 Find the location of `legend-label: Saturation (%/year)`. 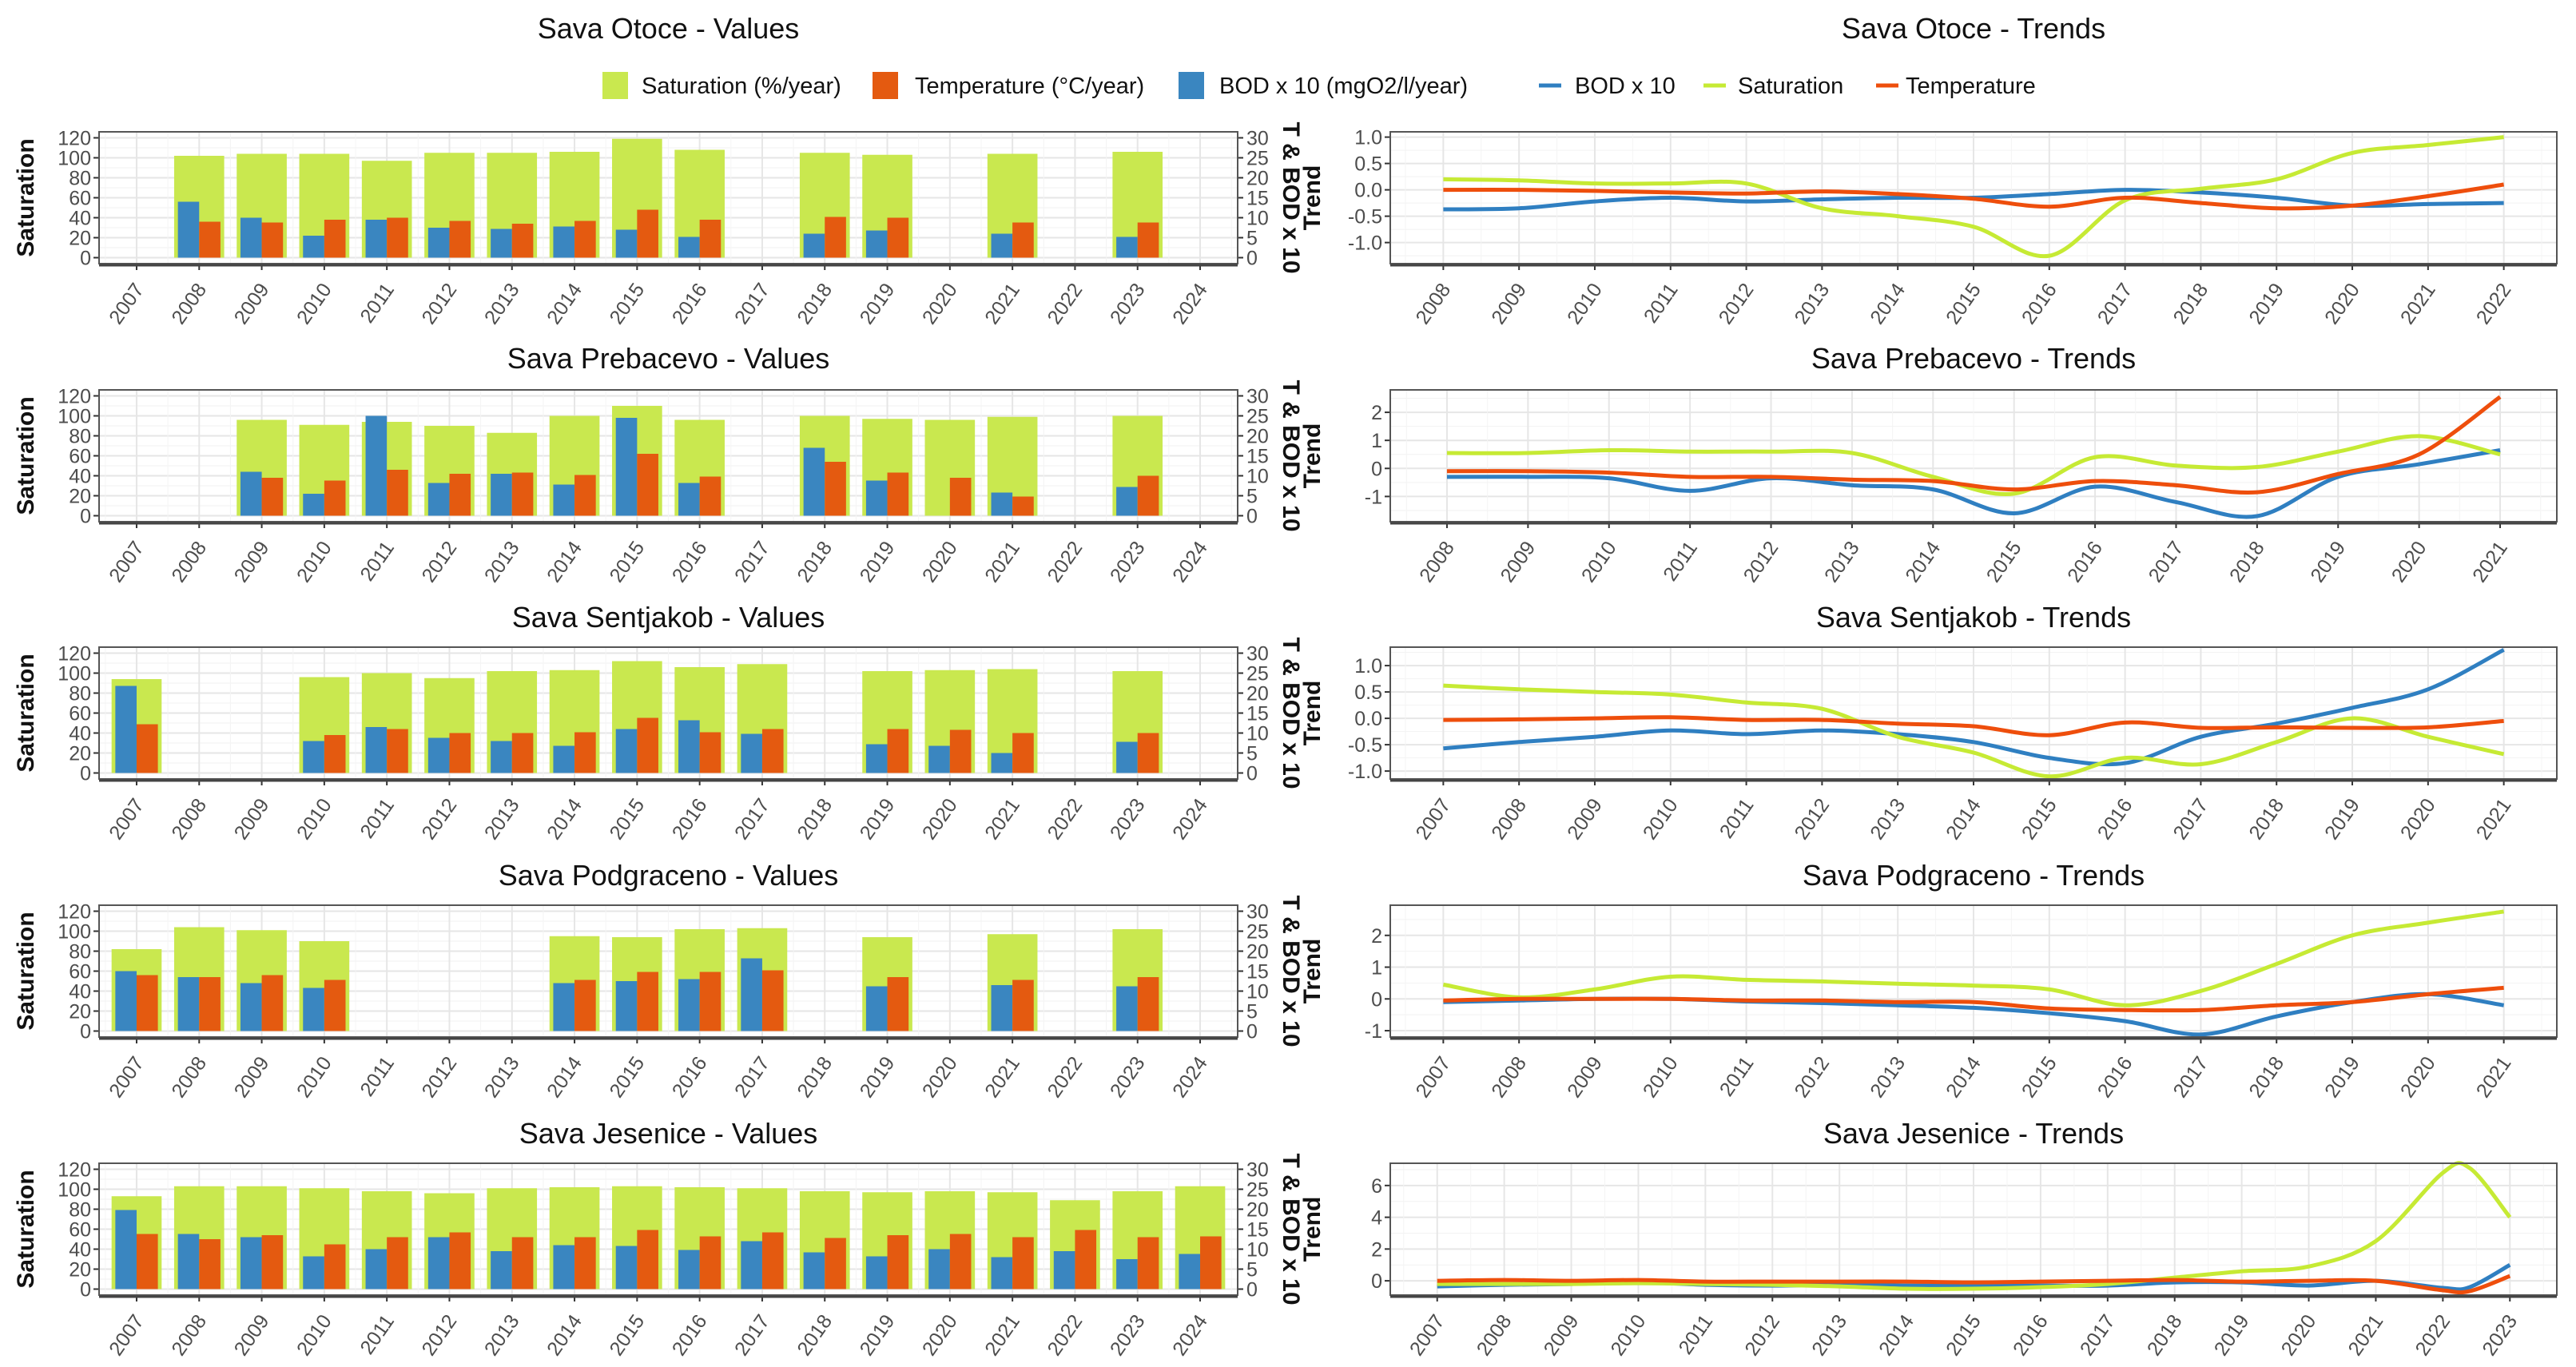

legend-label: Saturation (%/year) is located at coordinates (741, 86).